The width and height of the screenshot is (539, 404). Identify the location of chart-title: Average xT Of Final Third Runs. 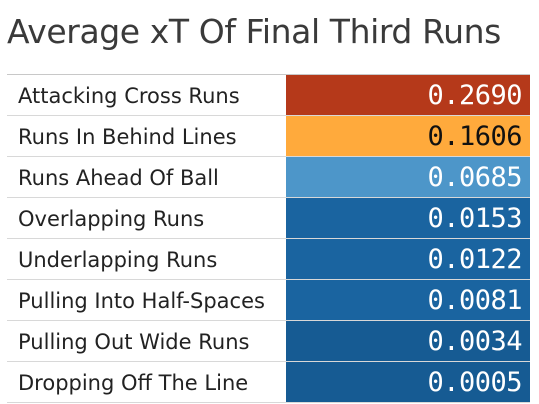
(254, 31).